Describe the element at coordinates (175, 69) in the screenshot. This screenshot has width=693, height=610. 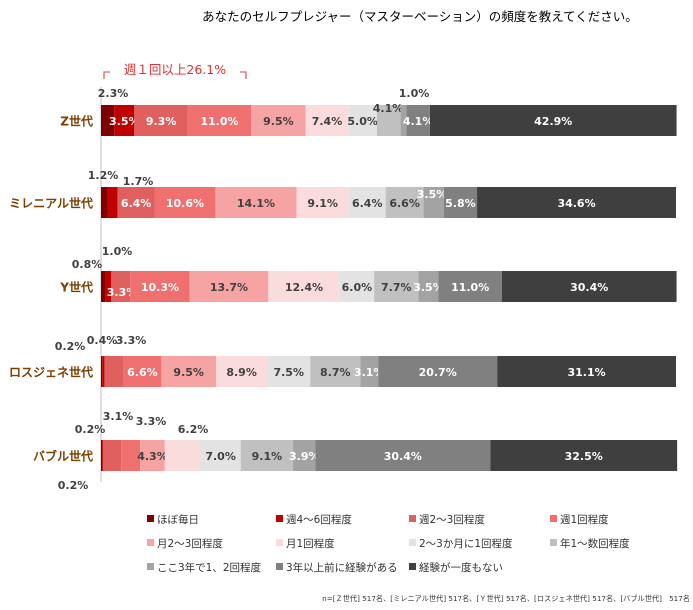
I see `bracket-label: 週１回以上26.1%` at that location.